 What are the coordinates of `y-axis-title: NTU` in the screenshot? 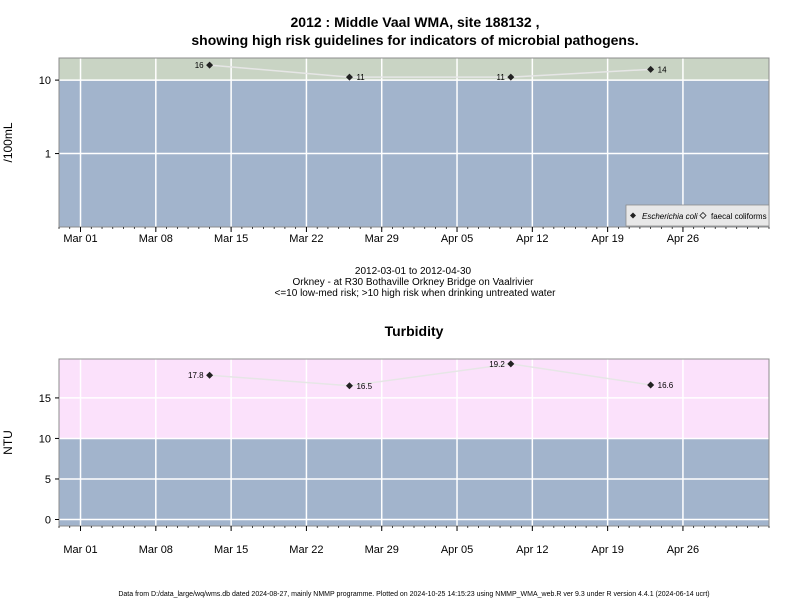 It's located at (8, 442).